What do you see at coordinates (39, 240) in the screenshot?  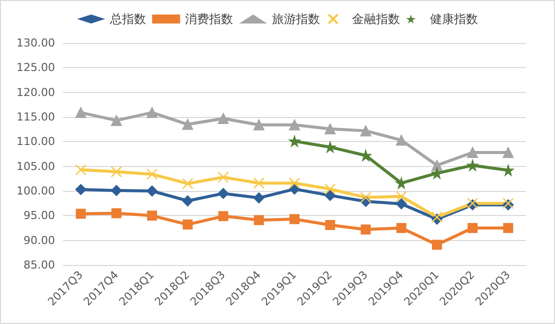 I see `y-tick-label: 90.00` at bounding box center [39, 240].